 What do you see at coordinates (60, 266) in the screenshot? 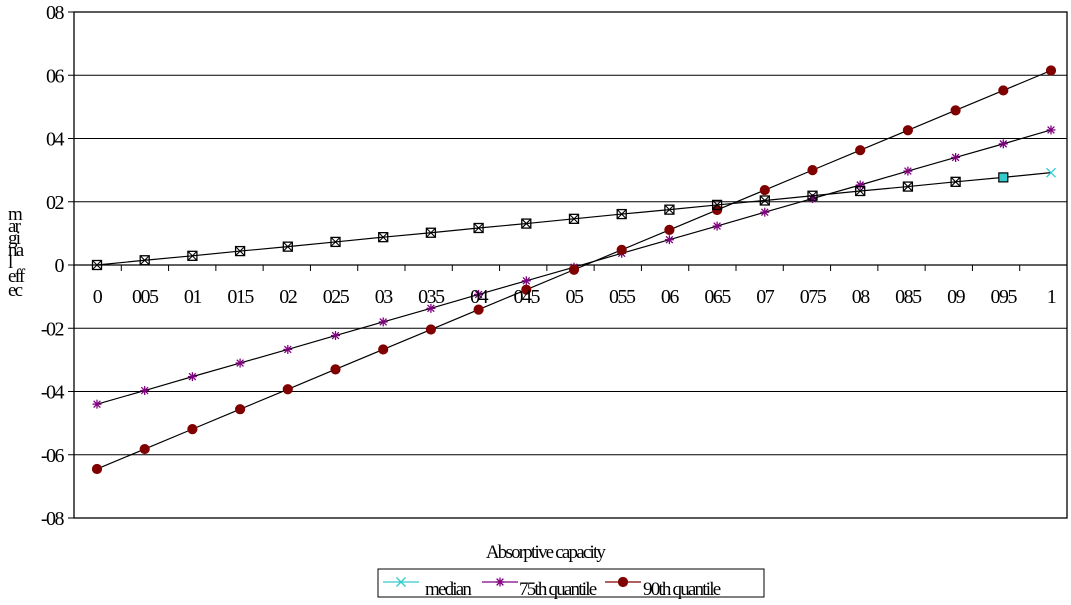
I see `y-tick-label: 0` at bounding box center [60, 266].